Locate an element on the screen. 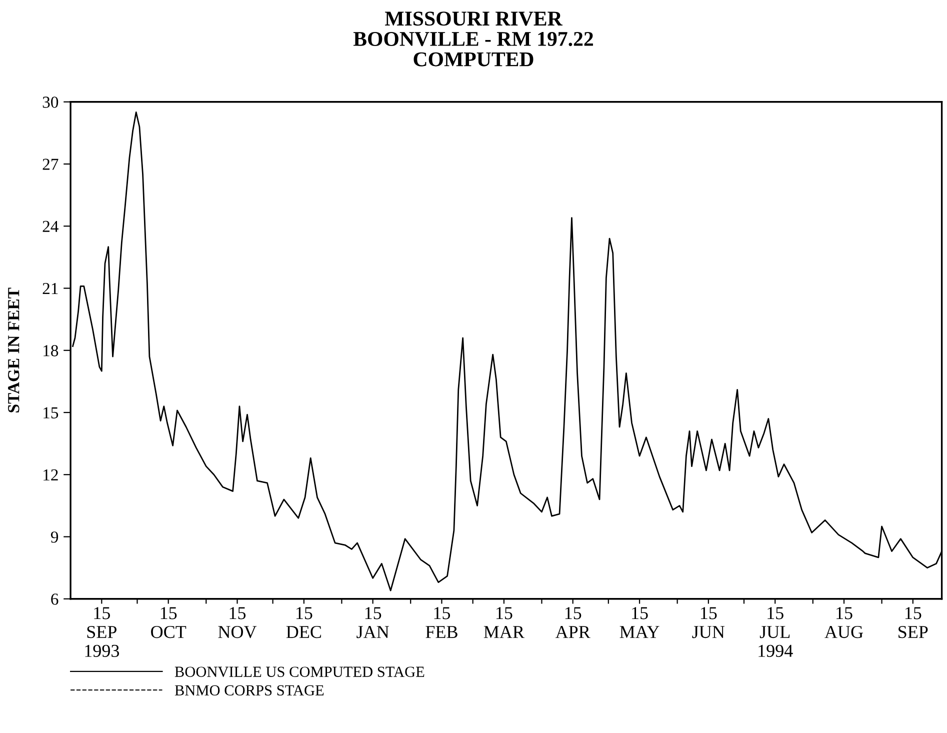  x-tick-label: 15 JUN is located at coordinates (708, 622).